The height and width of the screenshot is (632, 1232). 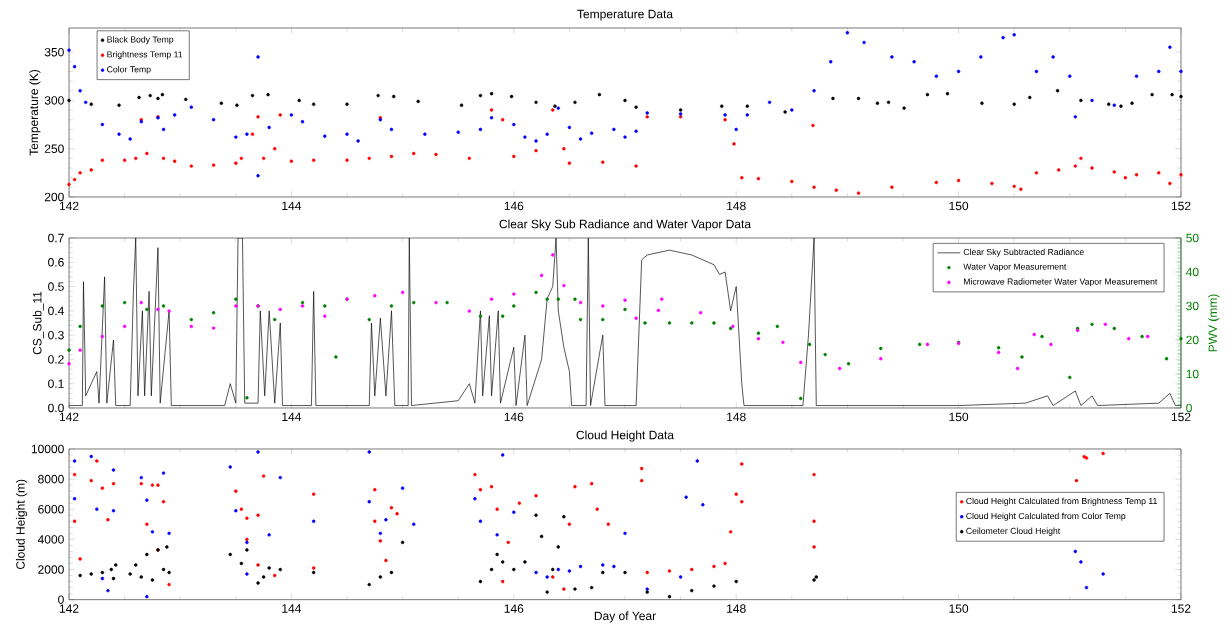 I want to click on y-tick-label: 4000, so click(x=50, y=539).